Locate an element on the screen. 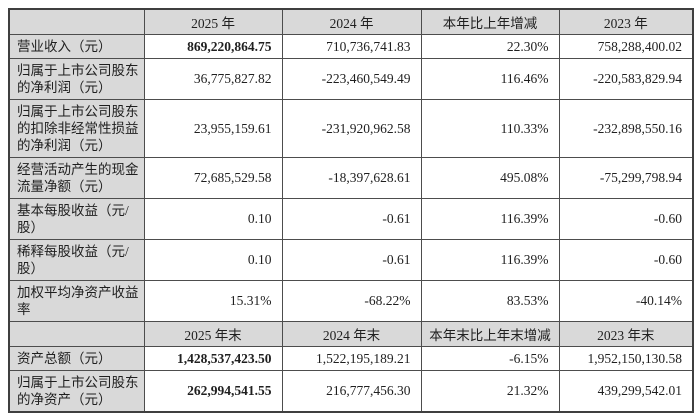  cell-value: 495.08% is located at coordinates (490, 178).